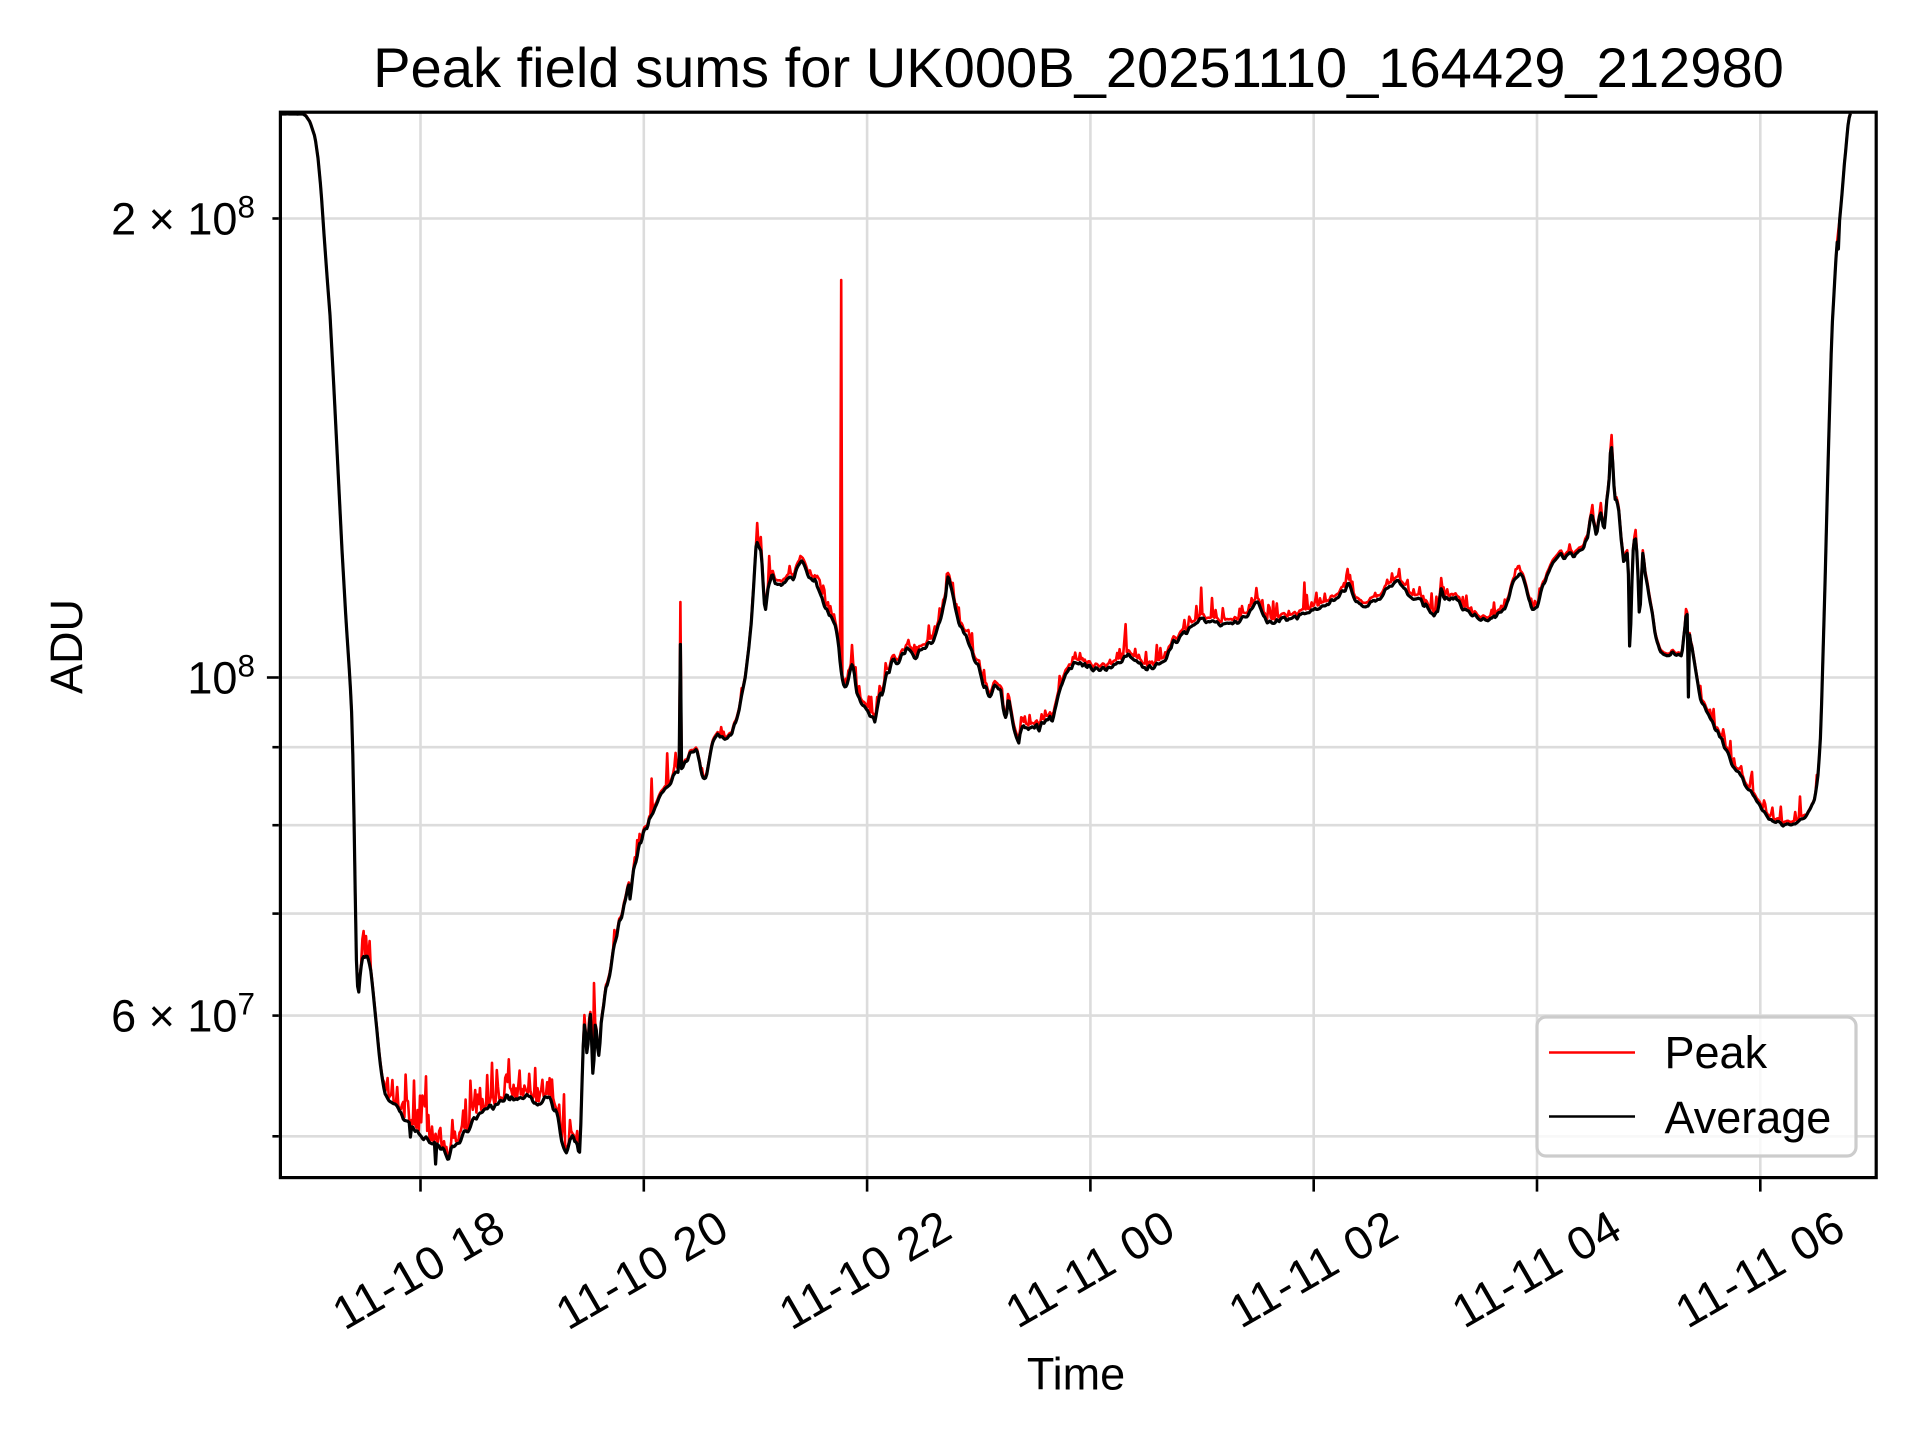 This screenshot has width=1920, height=1445. I want to click on svg-text: Time, so click(1076, 1374).